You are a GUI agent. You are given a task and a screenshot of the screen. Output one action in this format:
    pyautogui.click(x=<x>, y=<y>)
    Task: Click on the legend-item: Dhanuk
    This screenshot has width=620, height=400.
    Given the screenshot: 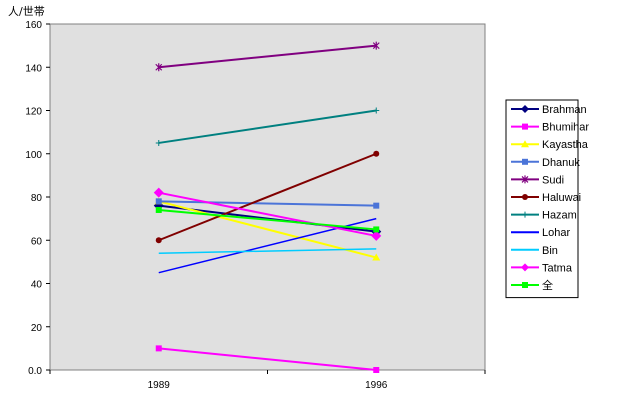 What is the action you would take?
    pyautogui.click(x=545, y=163)
    